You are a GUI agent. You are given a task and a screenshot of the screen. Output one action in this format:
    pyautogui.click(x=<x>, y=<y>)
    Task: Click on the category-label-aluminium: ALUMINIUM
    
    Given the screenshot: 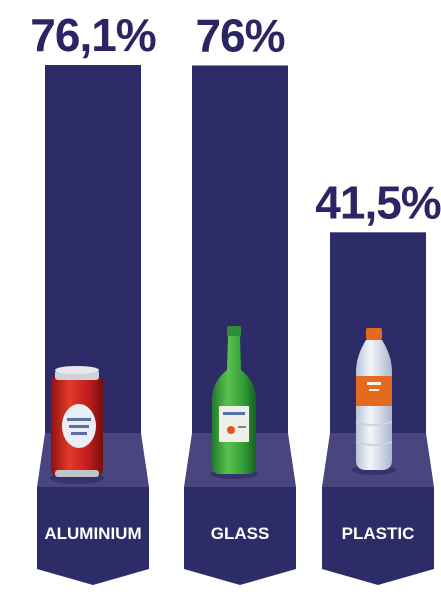 What is the action you would take?
    pyautogui.click(x=92, y=533)
    